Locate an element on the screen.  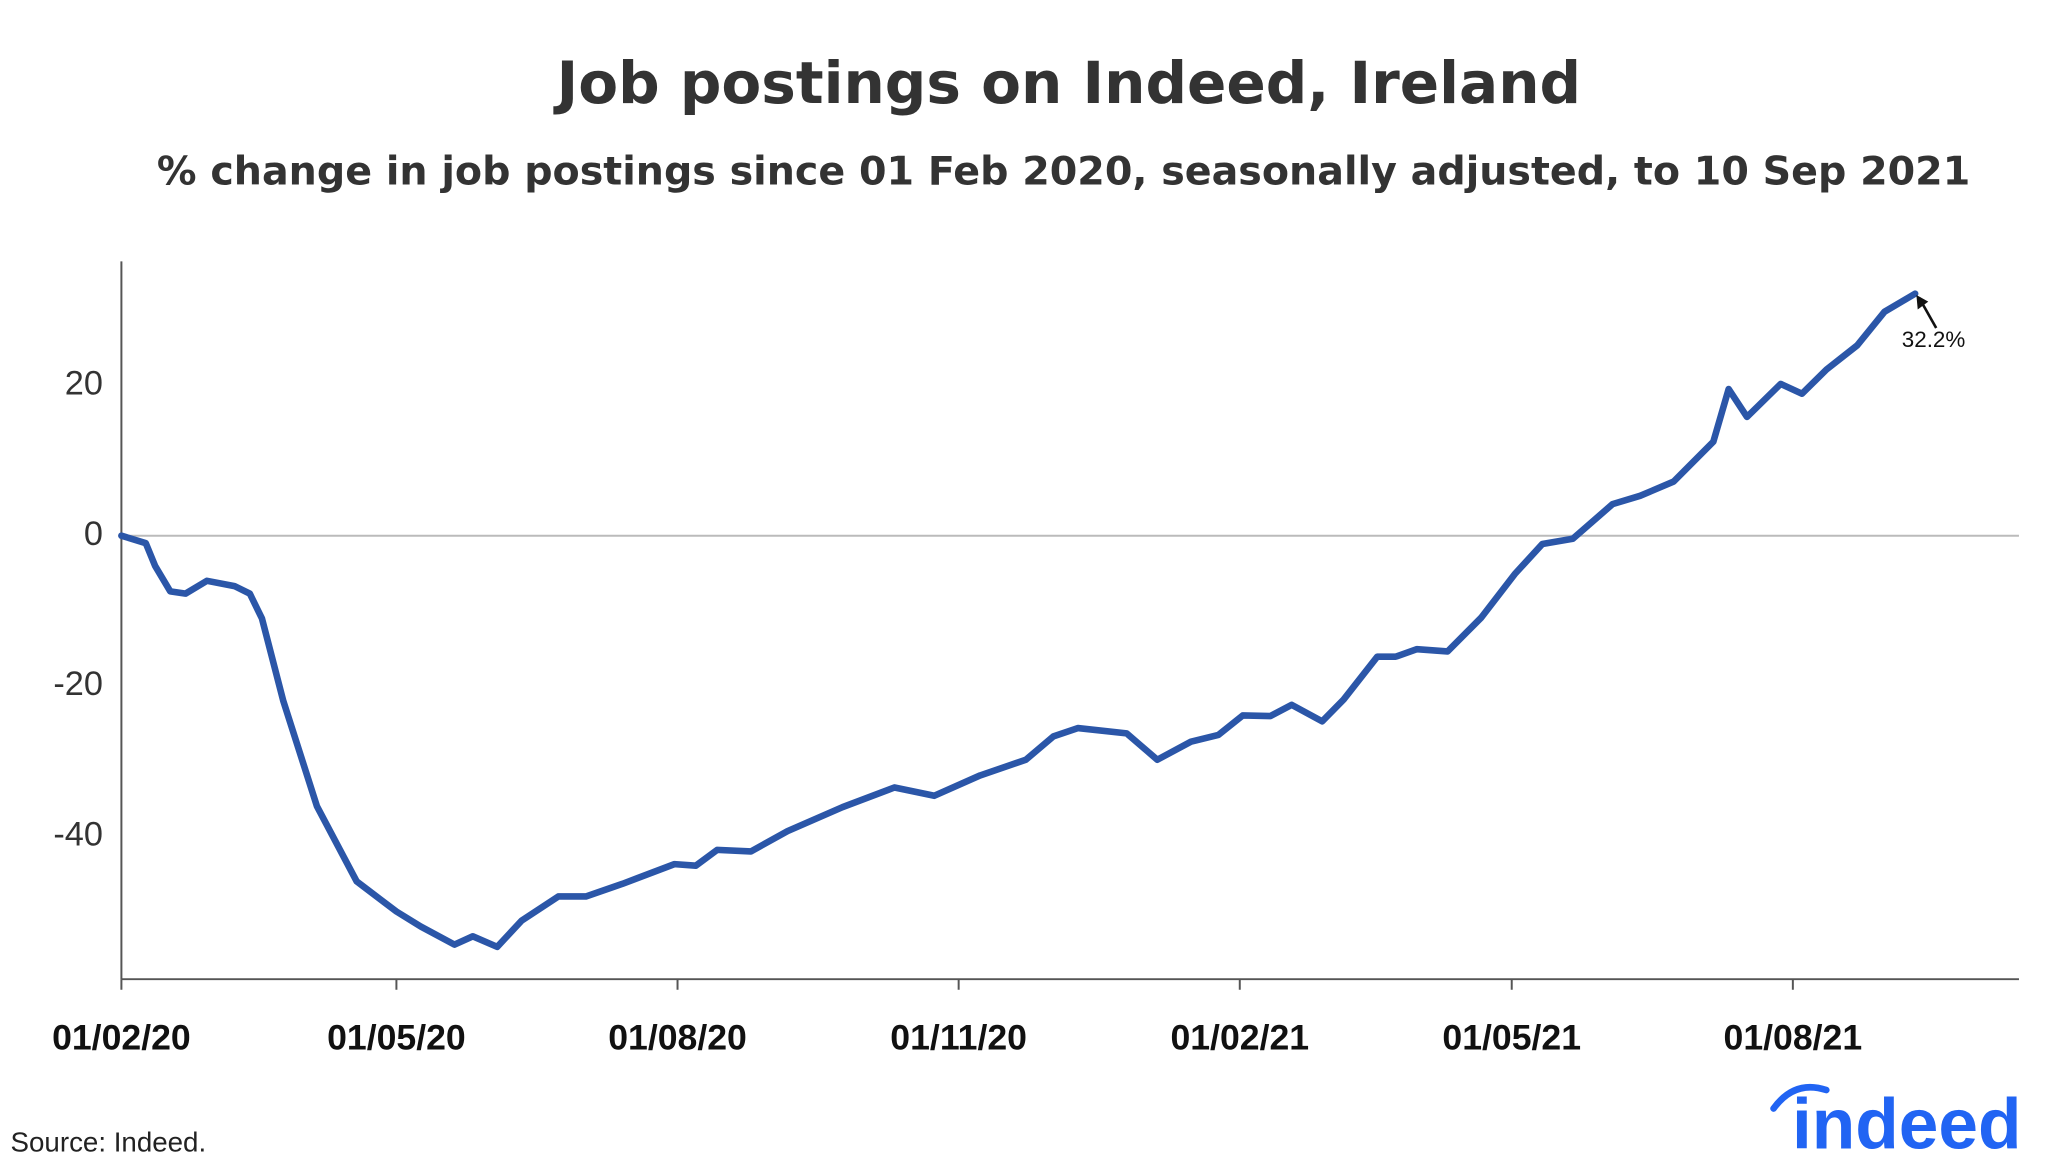
x-tick-label: 01/02/20 is located at coordinates (121, 1037).